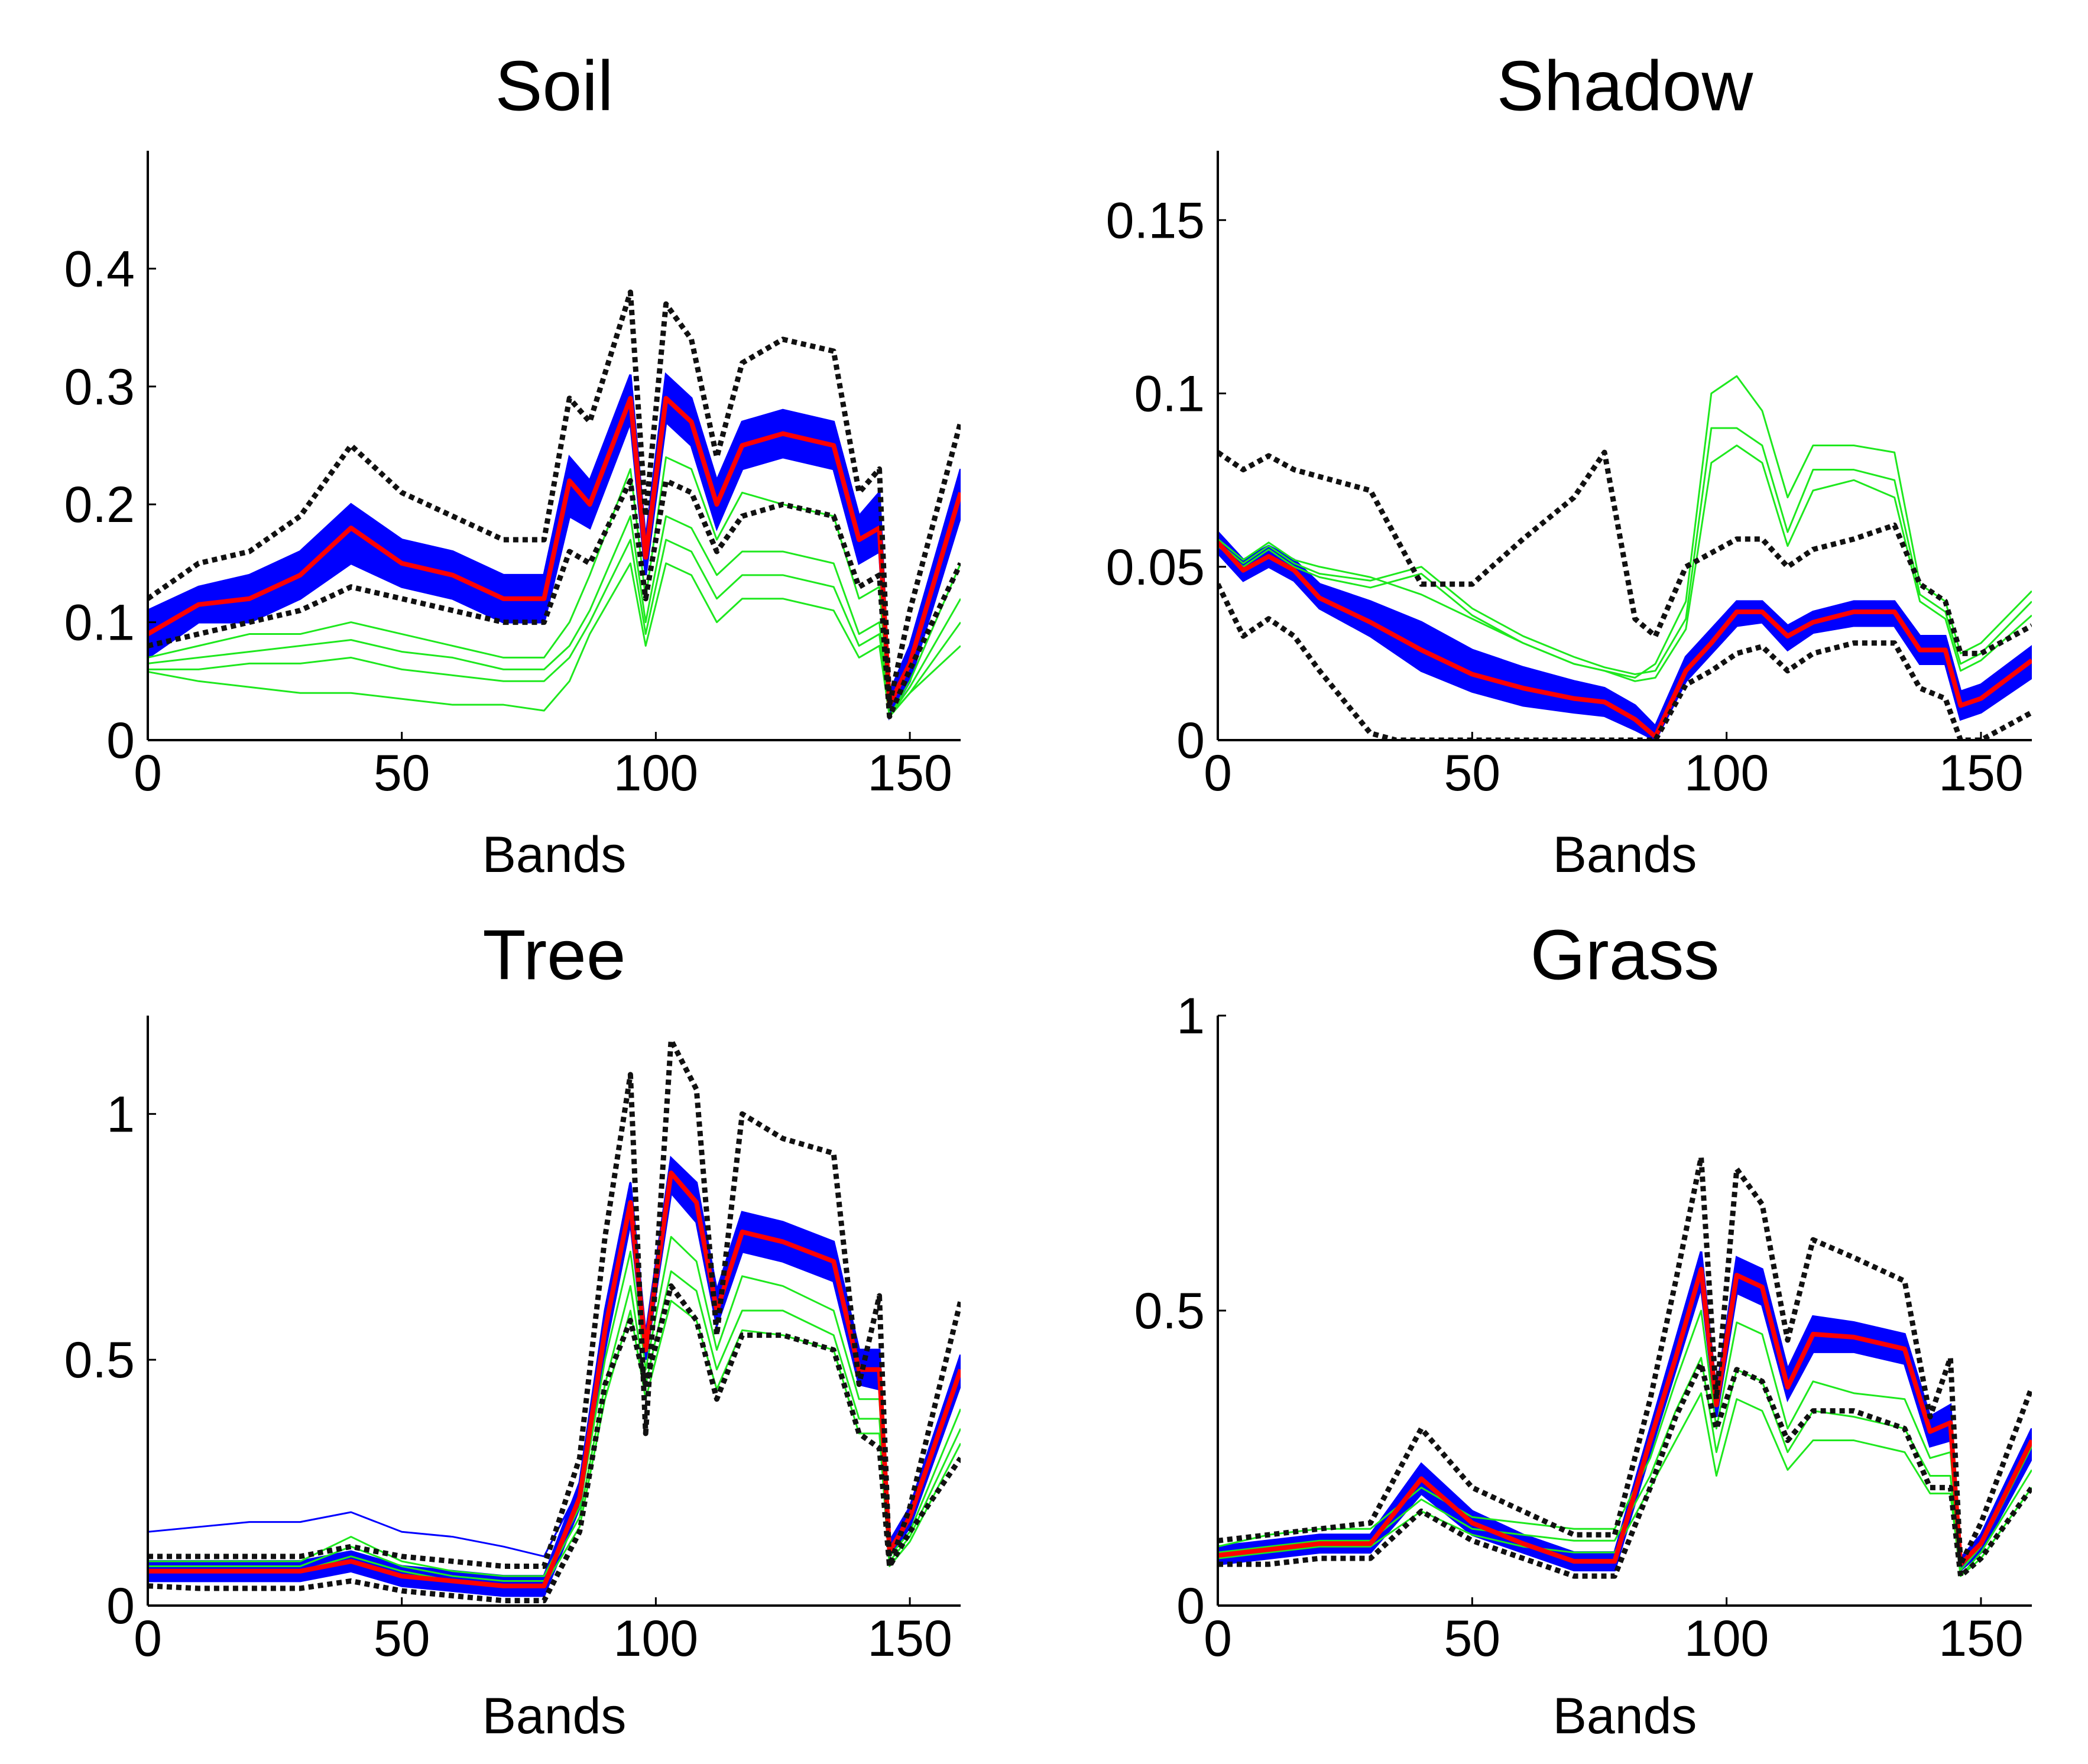  I want to click on y-tick-label: 0.15, so click(1155, 220).